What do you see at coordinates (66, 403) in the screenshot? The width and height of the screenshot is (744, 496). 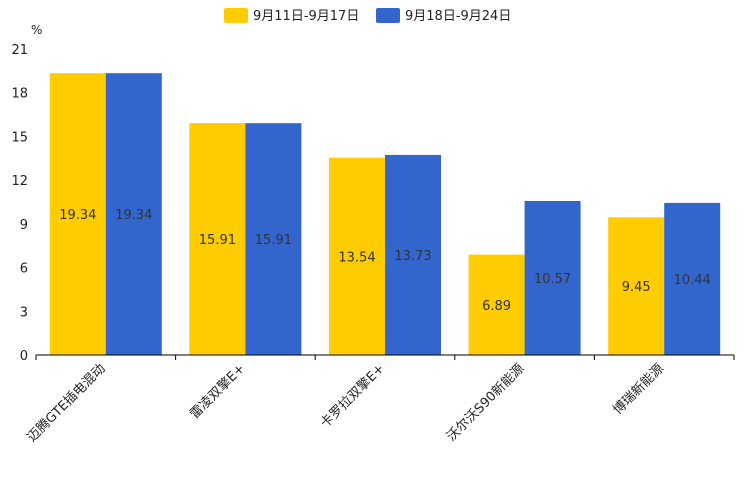 I see `category-label-1: 迈腾GTE插电混动` at bounding box center [66, 403].